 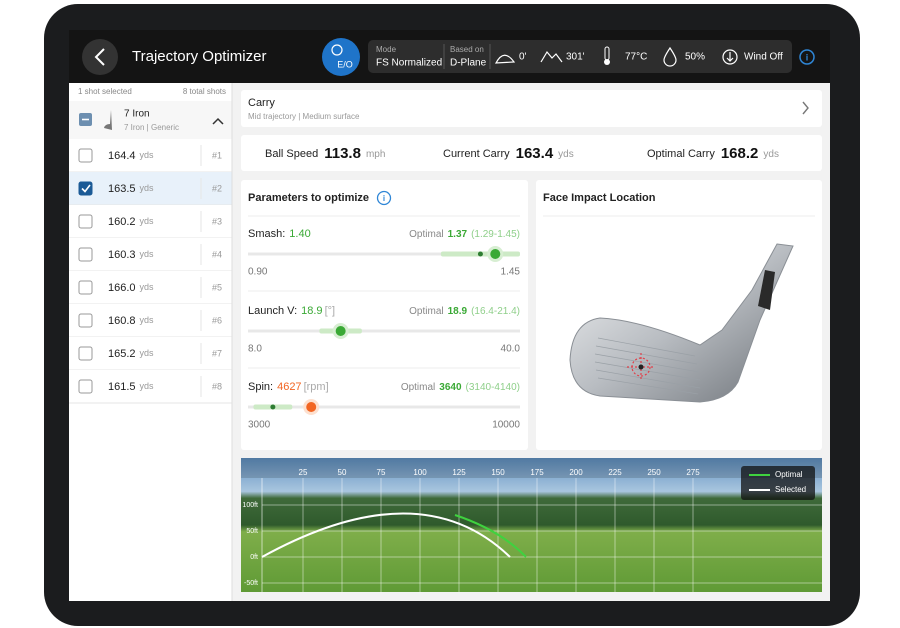 What do you see at coordinates (288, 387) in the screenshot?
I see `parameter-label: Spin: 4627 [rpm]` at bounding box center [288, 387].